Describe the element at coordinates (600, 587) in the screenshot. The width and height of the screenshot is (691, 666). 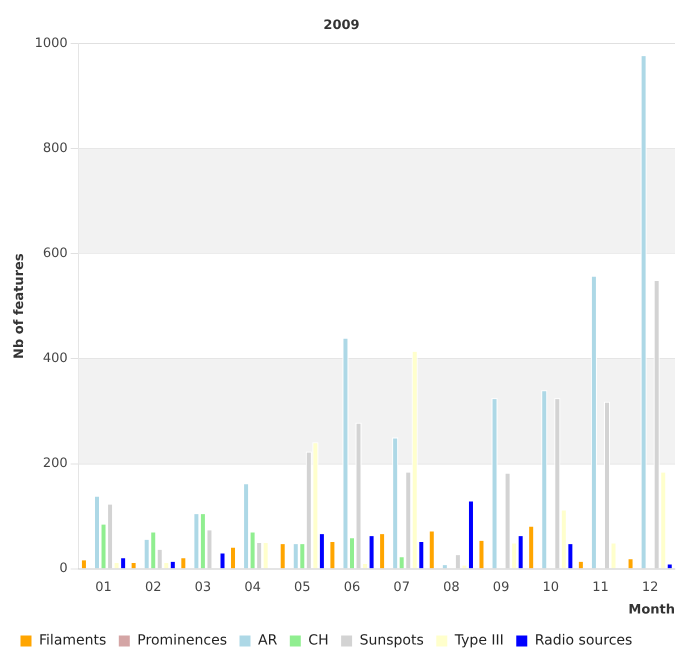
I see `x-tick-label: 11` at that location.